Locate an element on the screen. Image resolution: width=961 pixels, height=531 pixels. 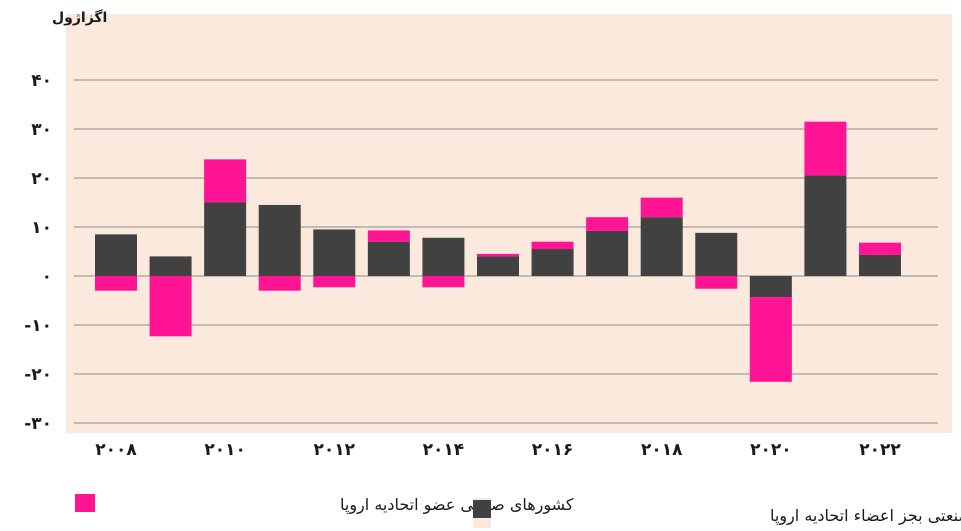
y-tick-label: ۱۰ is located at coordinates (41, 228).